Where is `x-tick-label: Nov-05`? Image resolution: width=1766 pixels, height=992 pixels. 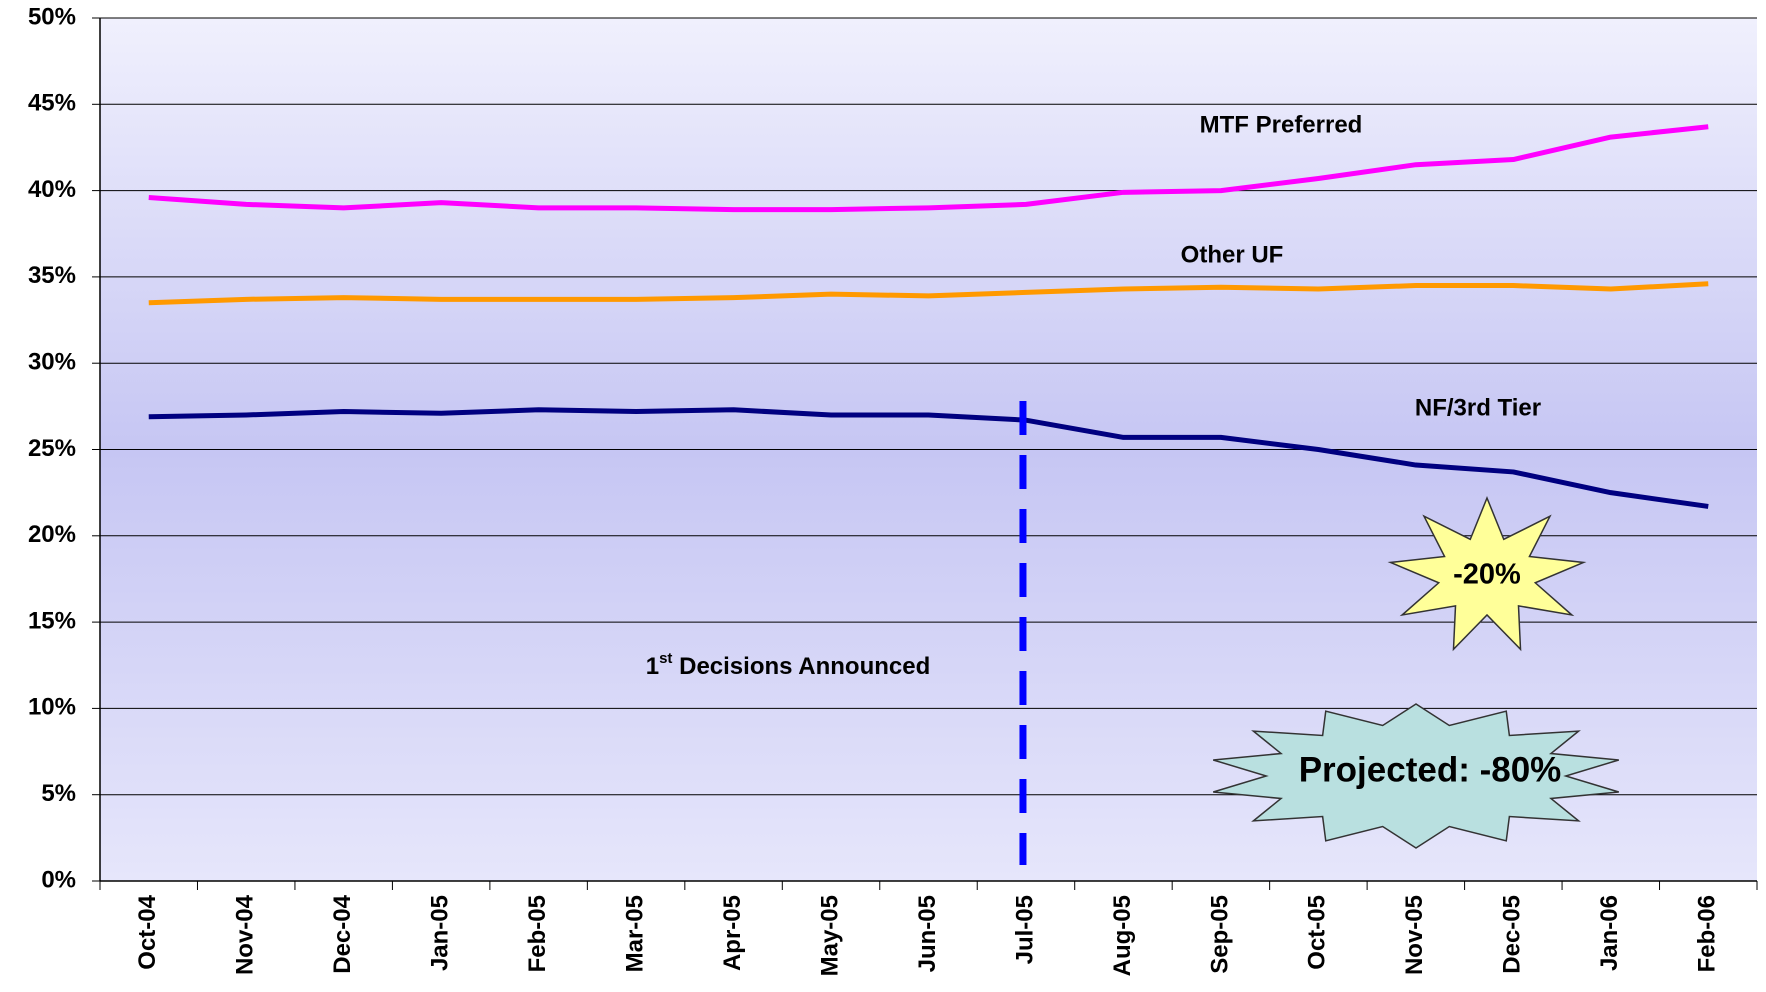
x-tick-label: Nov-05 is located at coordinates (1414, 935).